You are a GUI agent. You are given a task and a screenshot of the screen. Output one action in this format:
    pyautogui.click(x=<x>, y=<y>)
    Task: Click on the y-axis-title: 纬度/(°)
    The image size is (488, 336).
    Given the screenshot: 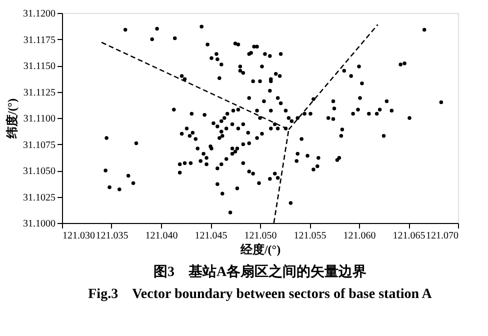 What is the action you would take?
    pyautogui.click(x=12, y=119)
    